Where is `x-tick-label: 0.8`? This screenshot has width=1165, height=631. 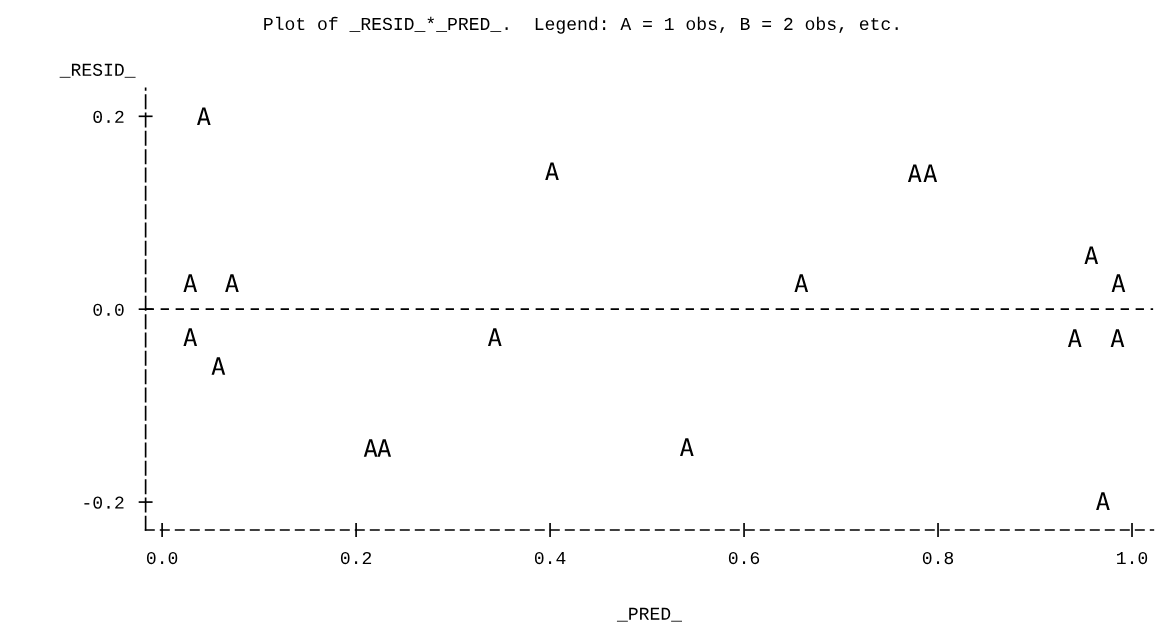
x-tick-label: 0.8 is located at coordinates (938, 558).